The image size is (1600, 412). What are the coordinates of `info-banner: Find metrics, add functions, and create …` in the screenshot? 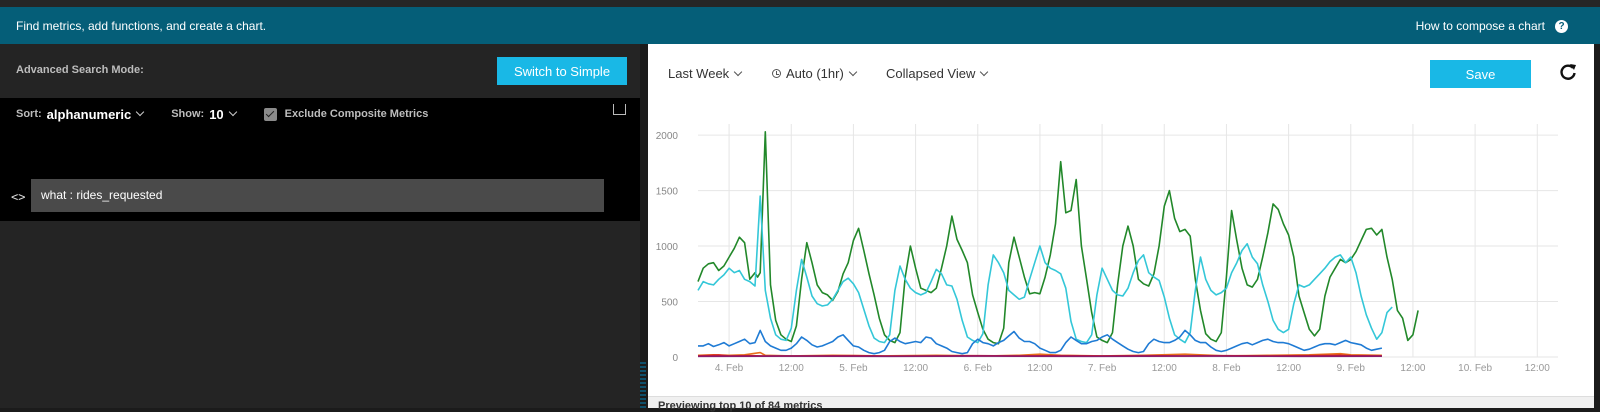 It's located at (800, 25).